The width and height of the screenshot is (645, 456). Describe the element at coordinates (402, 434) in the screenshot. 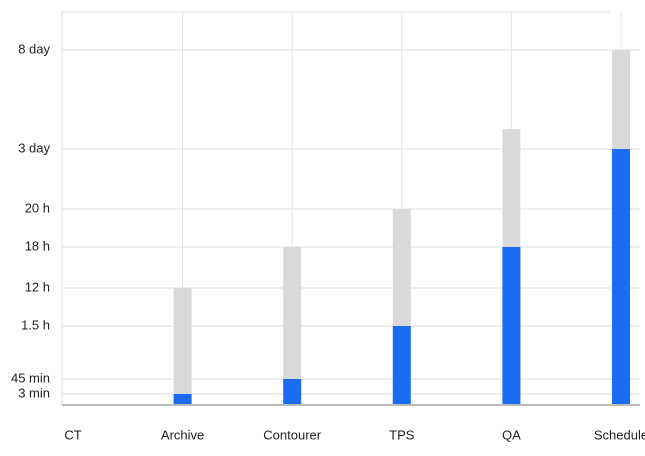

I see `x-tick-label: TPS` at that location.